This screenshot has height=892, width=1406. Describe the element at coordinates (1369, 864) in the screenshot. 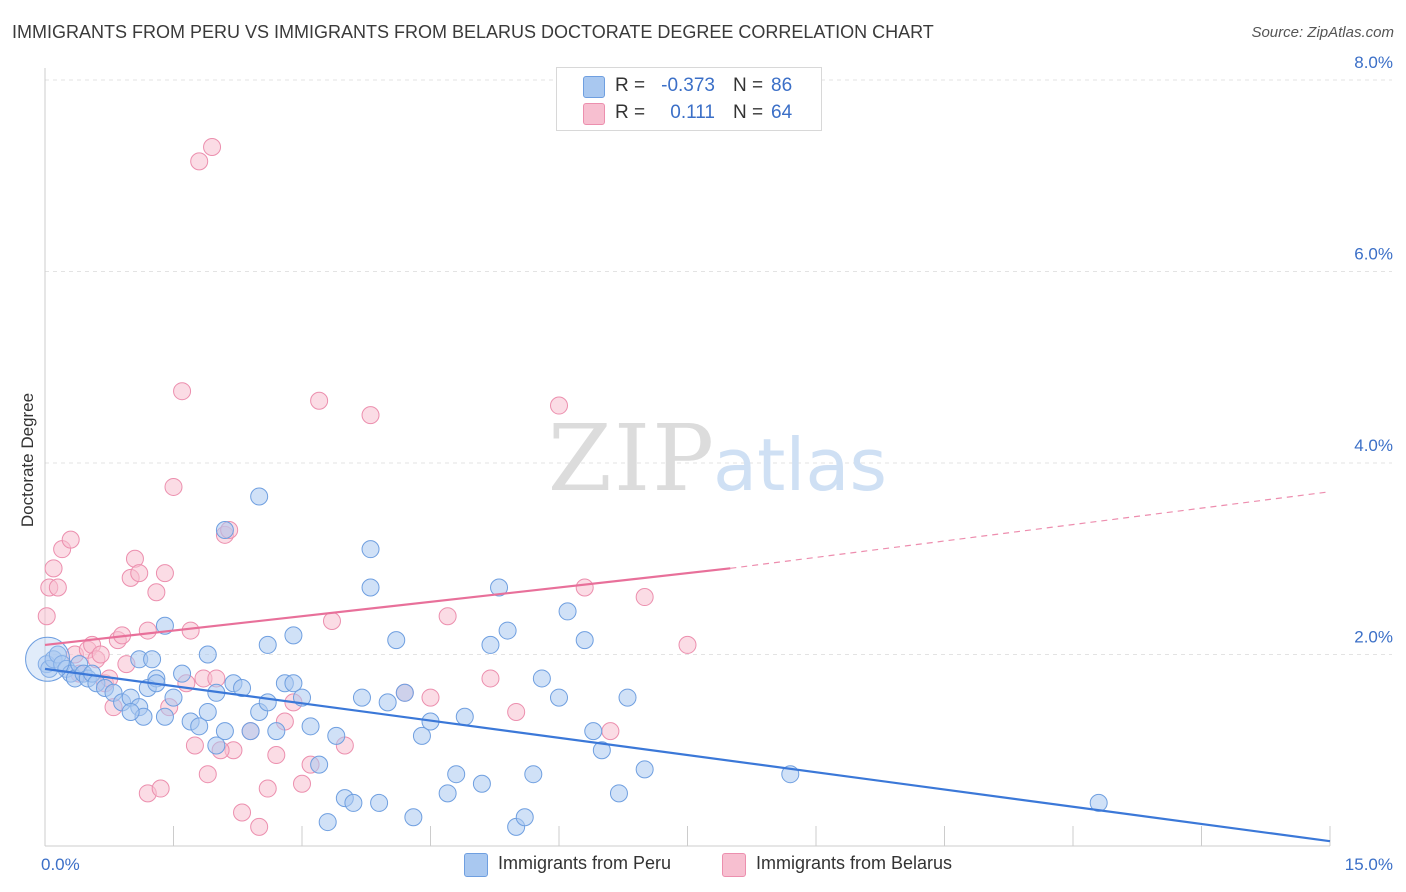

I see `x-tick-label: 15.0%` at that location.